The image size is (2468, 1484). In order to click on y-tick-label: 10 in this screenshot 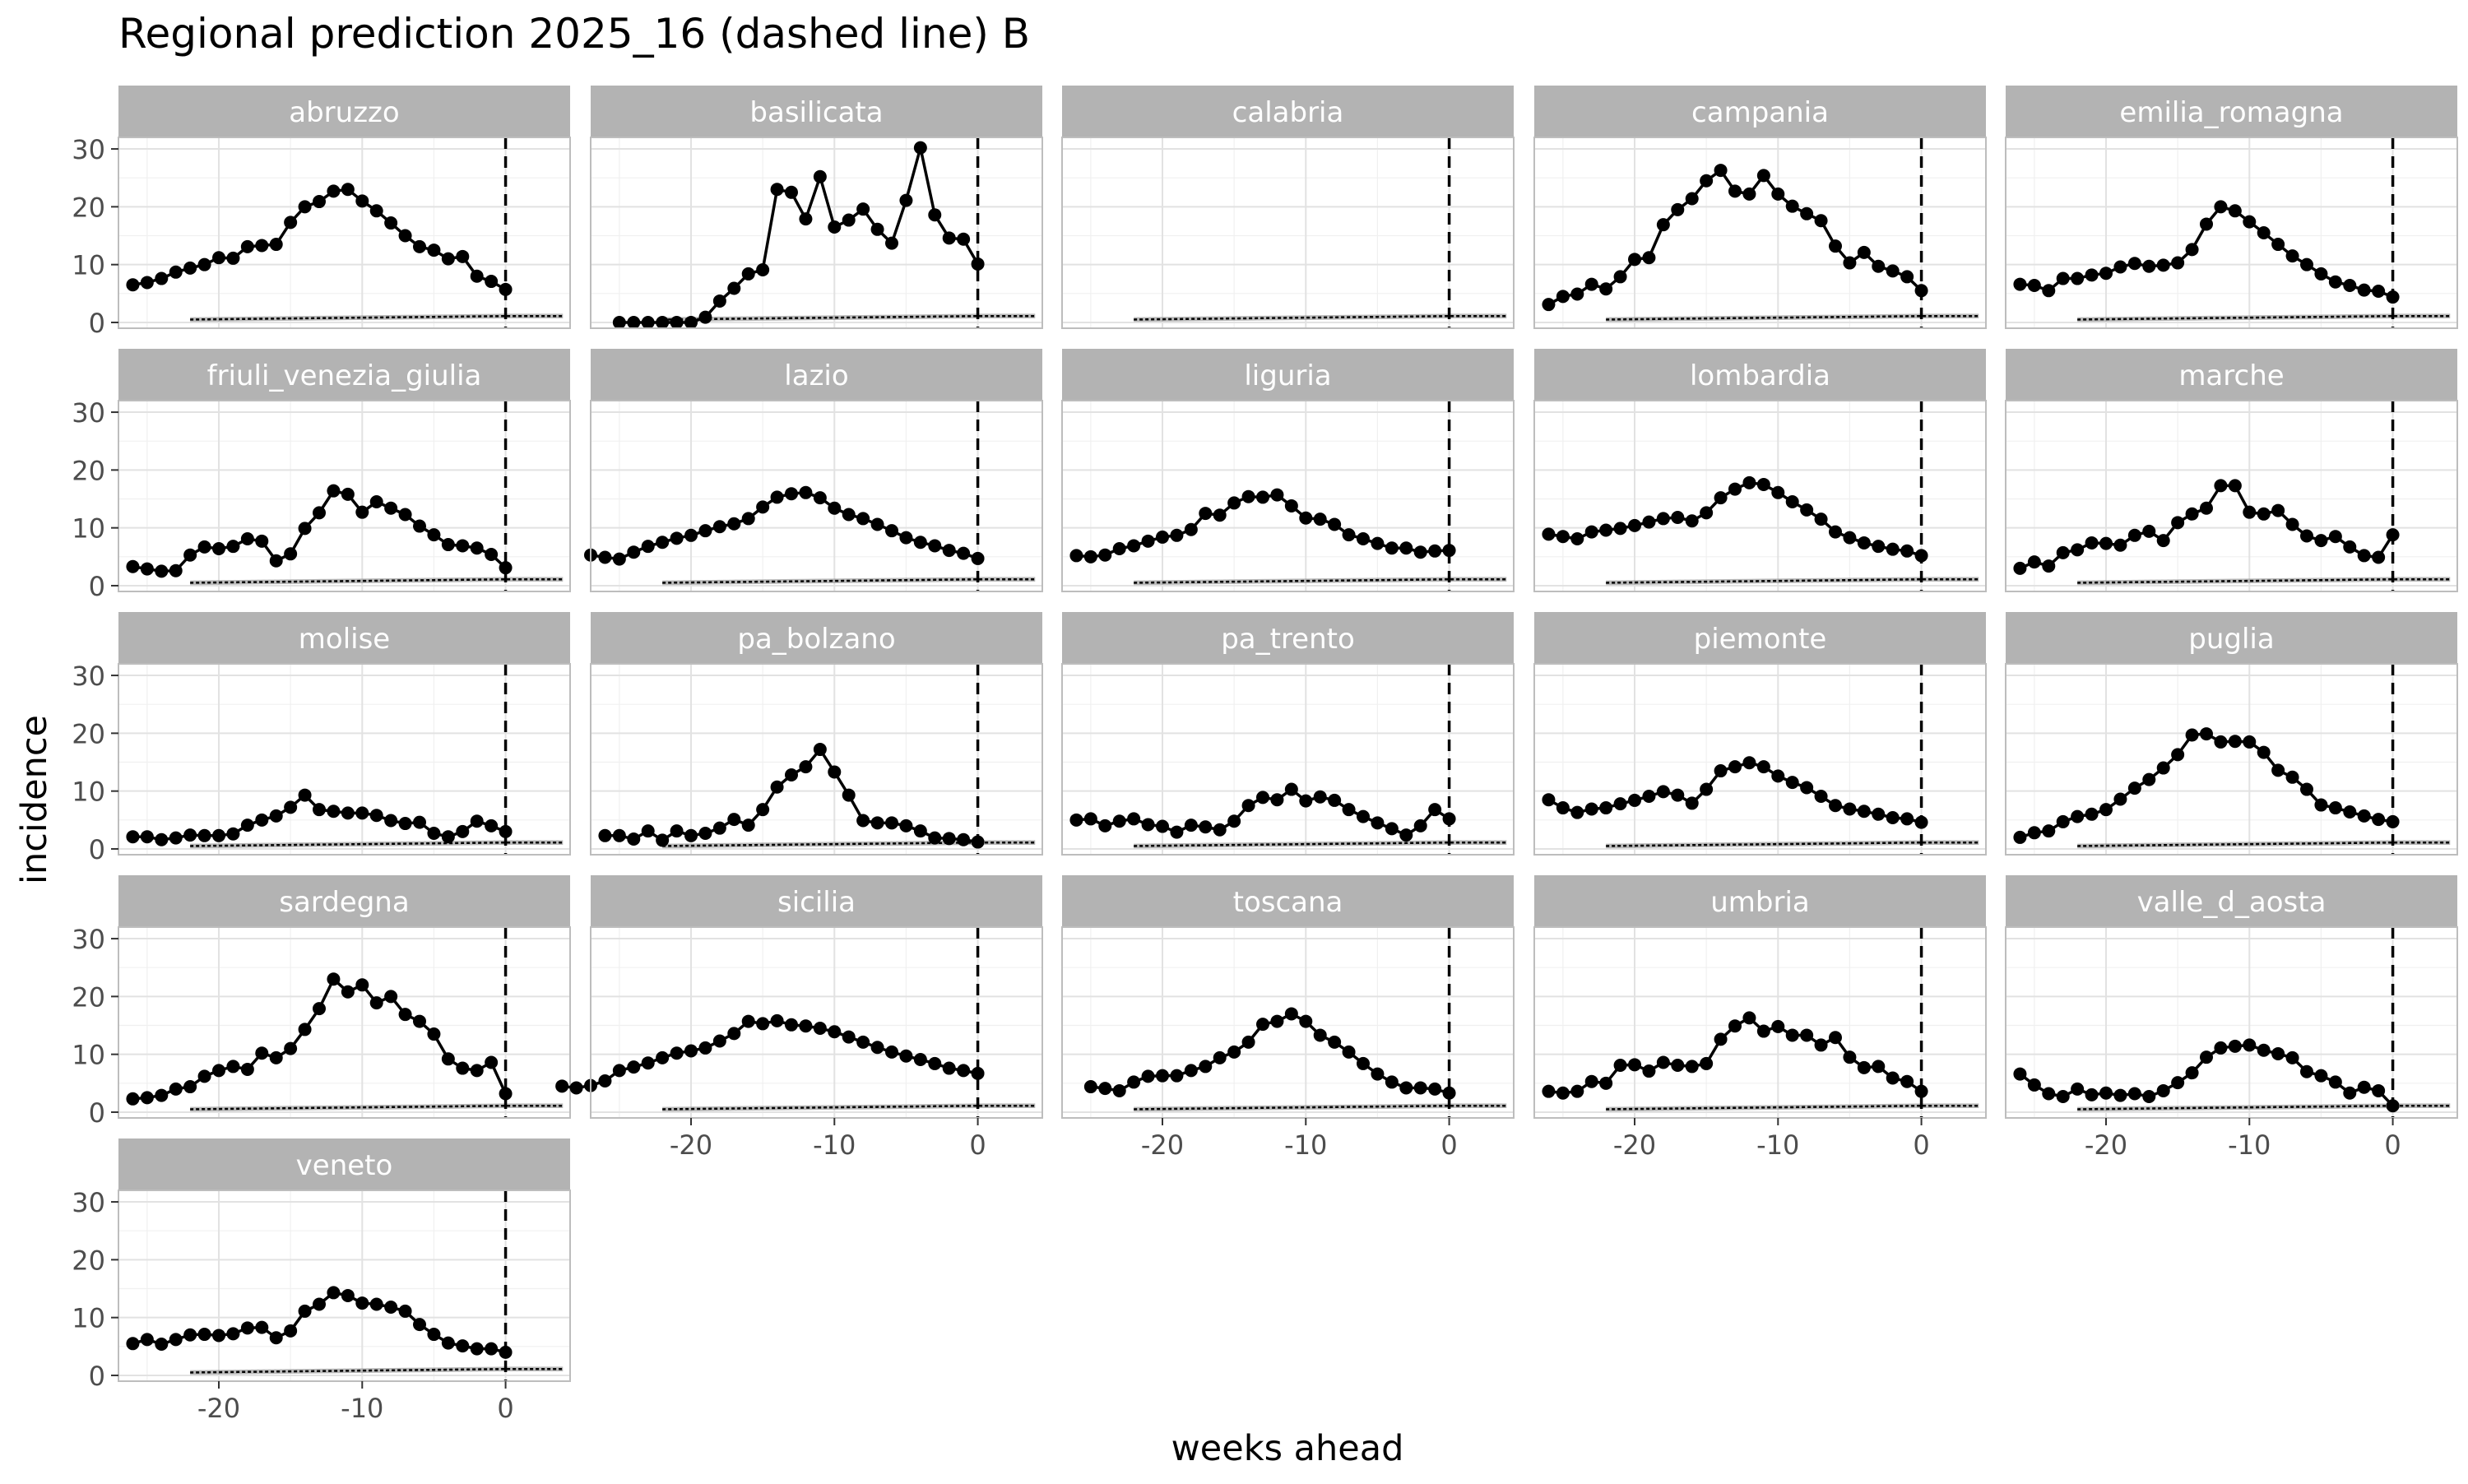, I will do `click(88, 529)`.